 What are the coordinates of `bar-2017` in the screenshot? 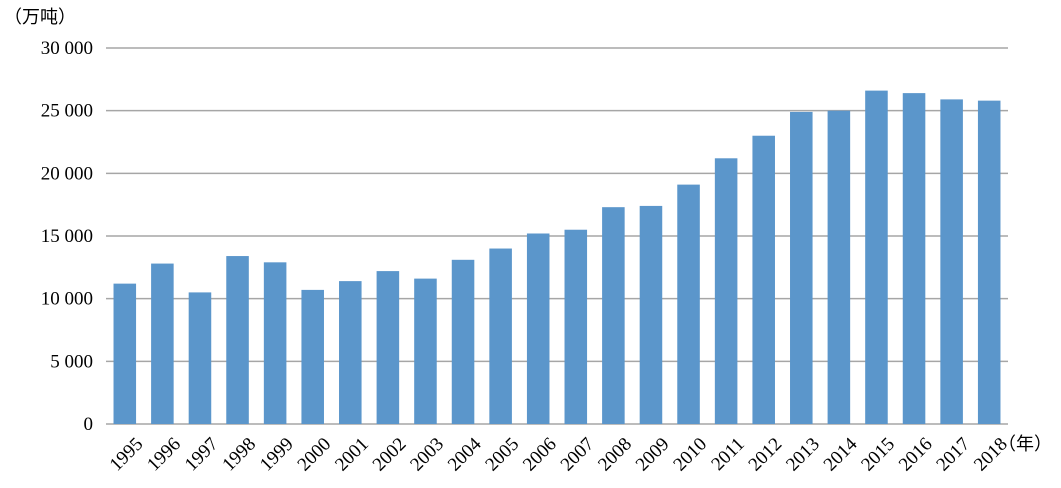 It's located at (951, 262).